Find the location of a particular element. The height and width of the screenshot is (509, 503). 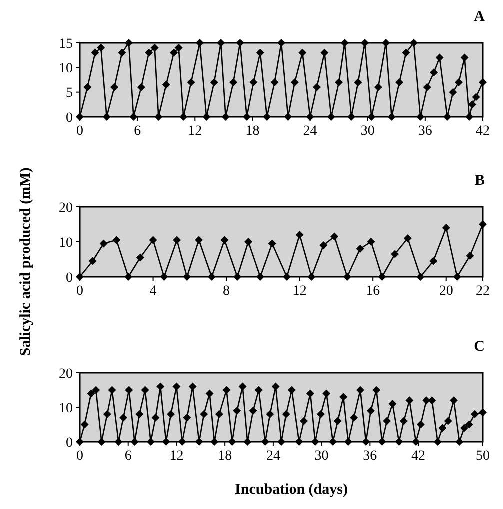

y-tick-label: 5 is located at coordinates (69, 94).